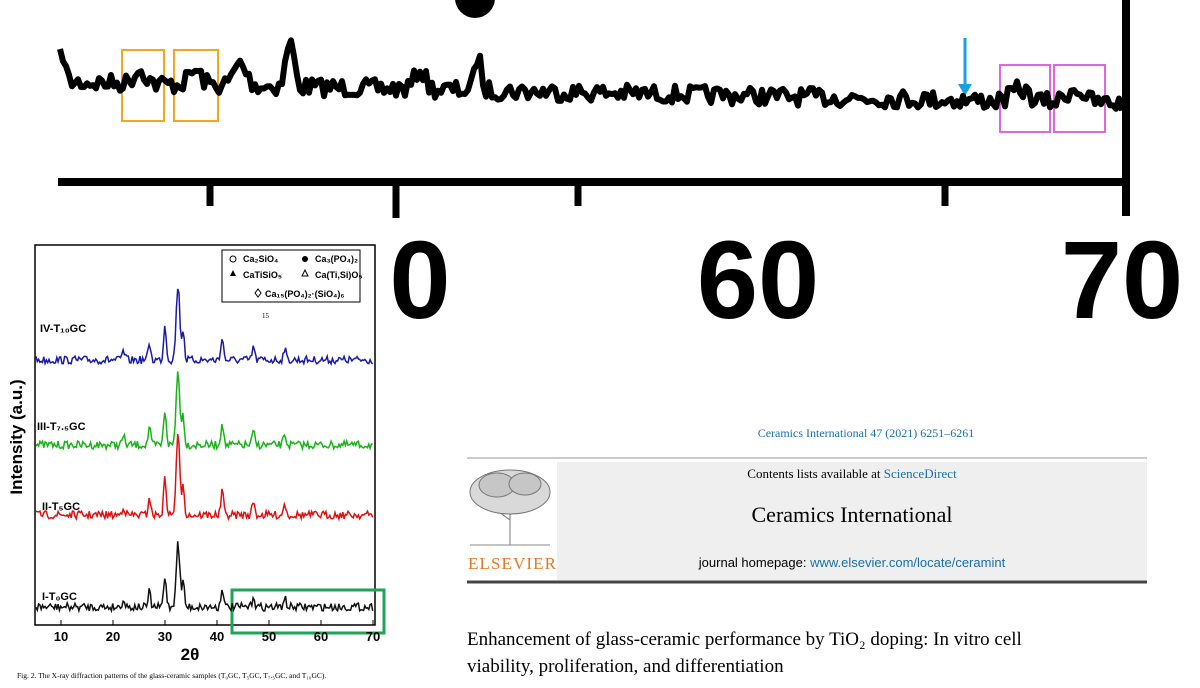  I want to click on axis-tick-label: 70, so click(1122, 280).